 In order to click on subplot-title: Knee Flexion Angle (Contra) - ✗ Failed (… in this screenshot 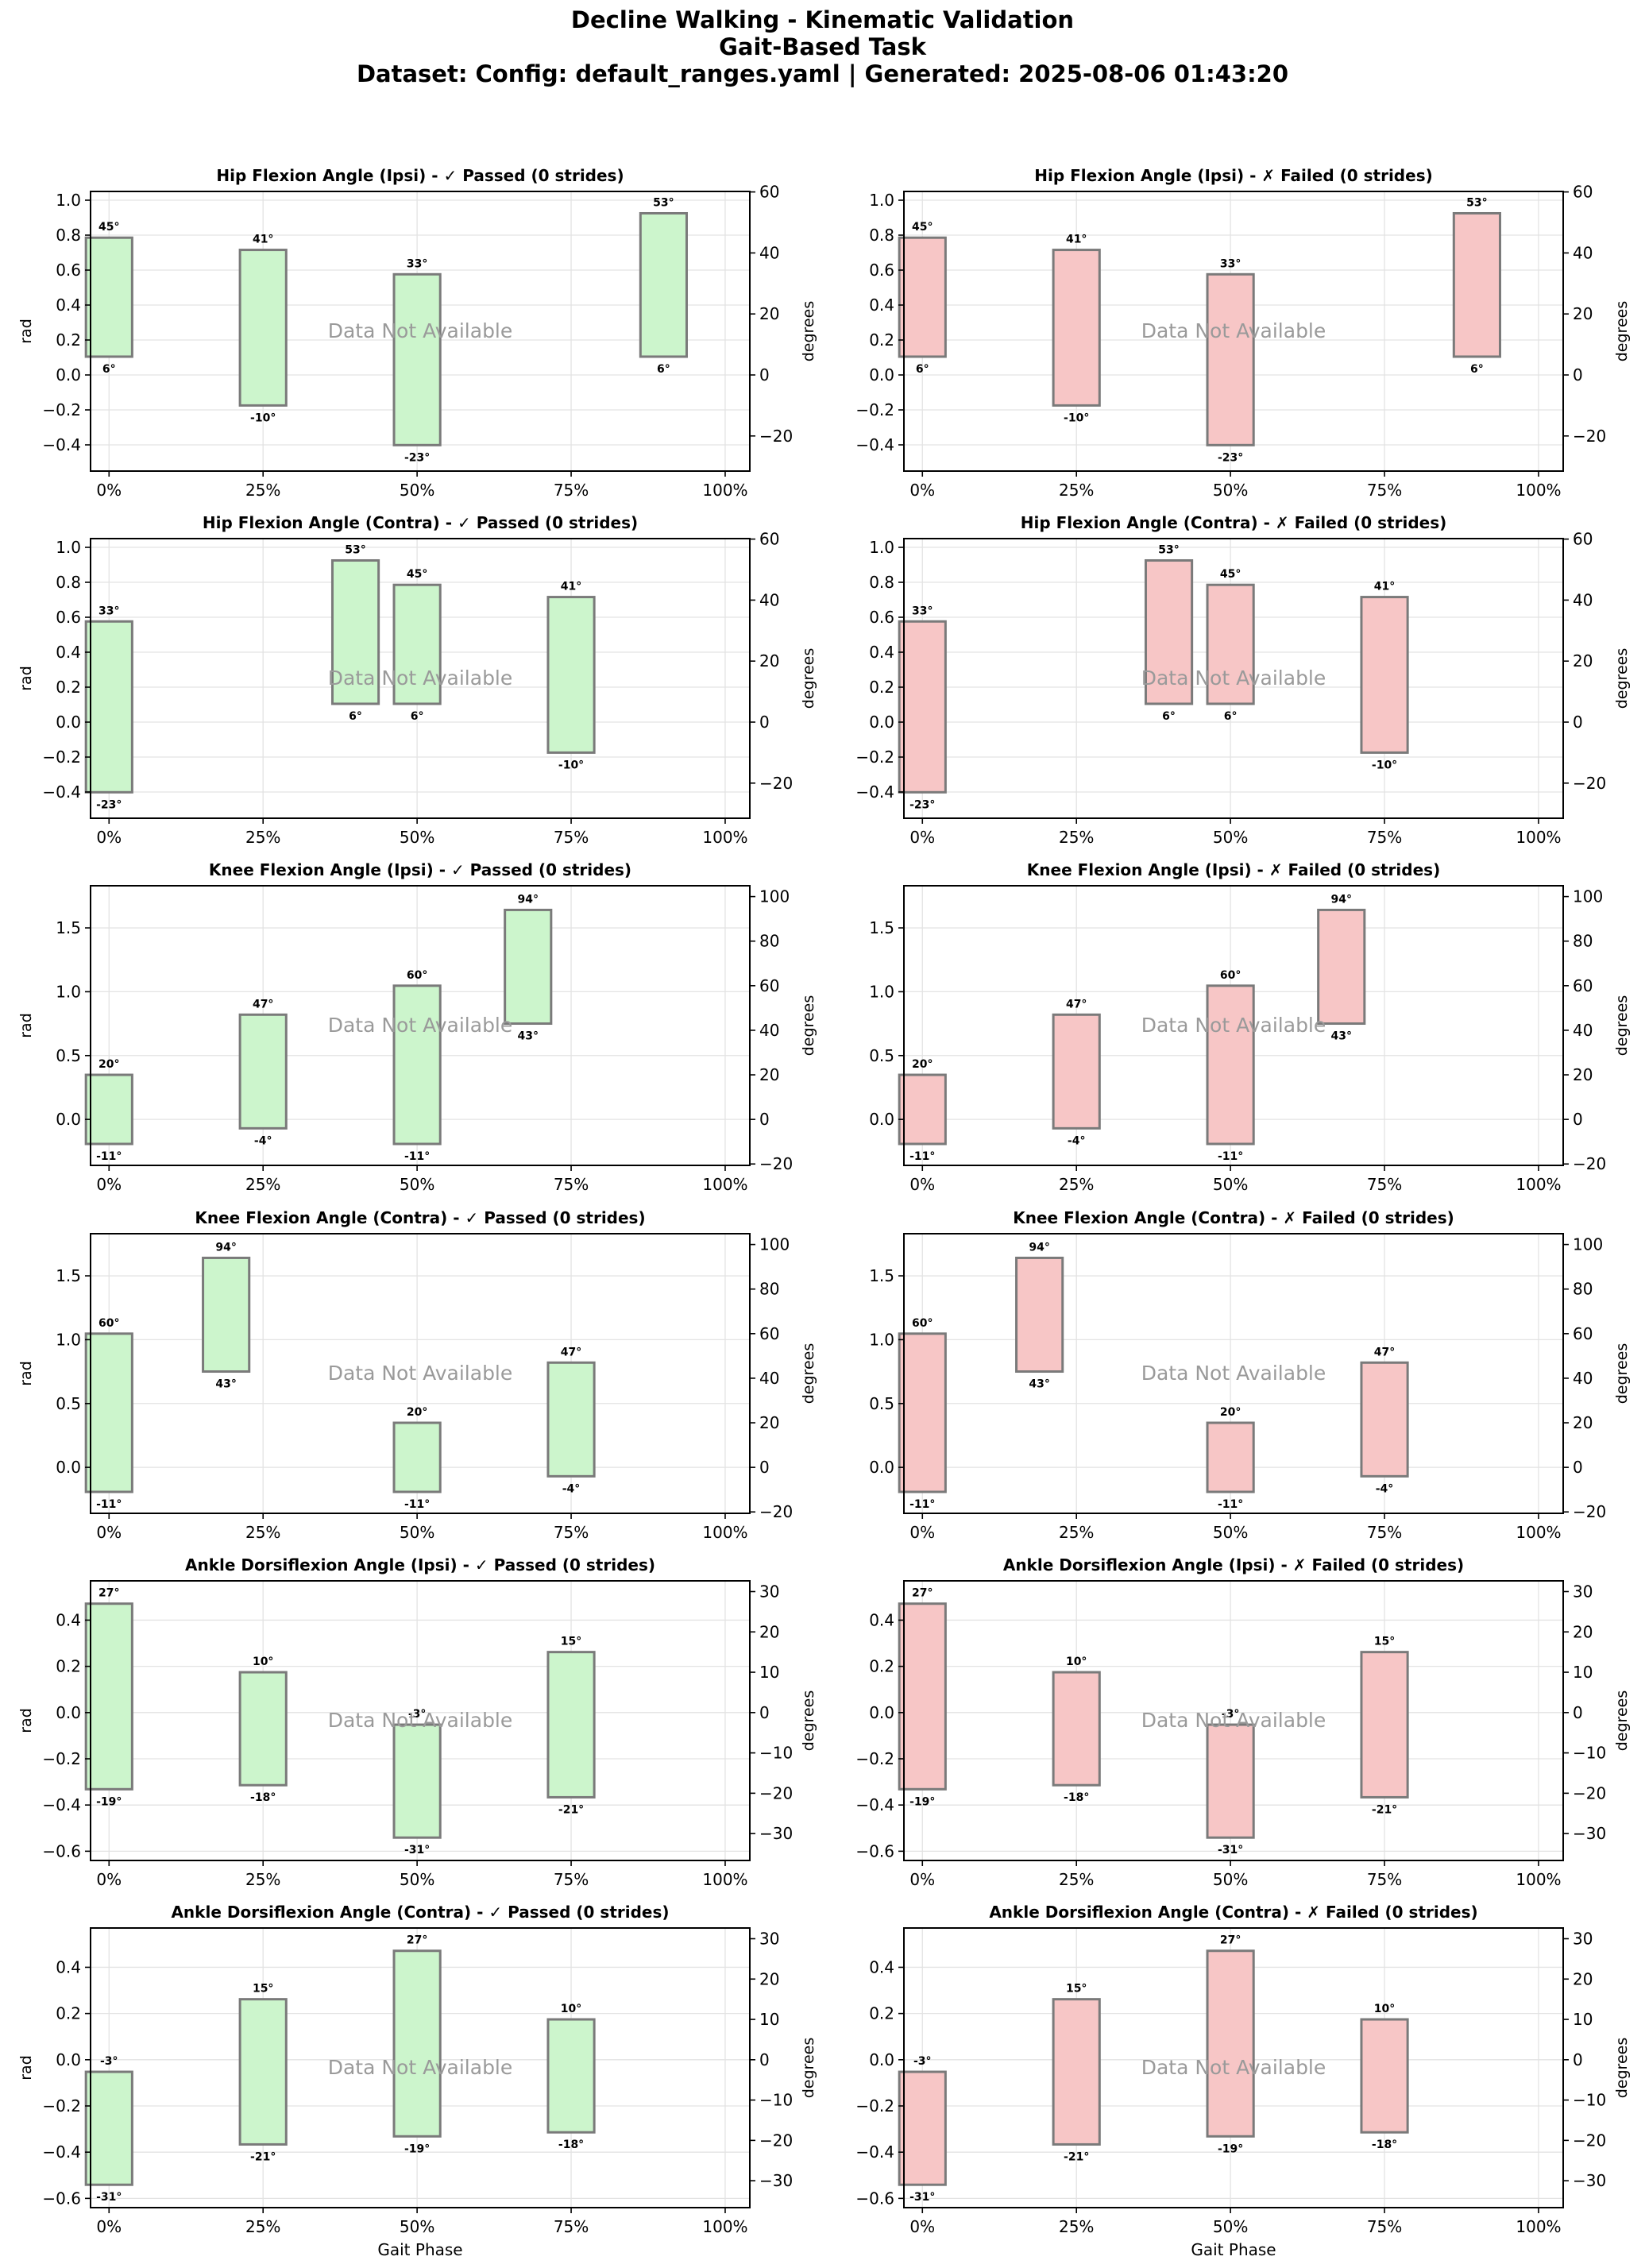, I will do `click(1233, 1217)`.